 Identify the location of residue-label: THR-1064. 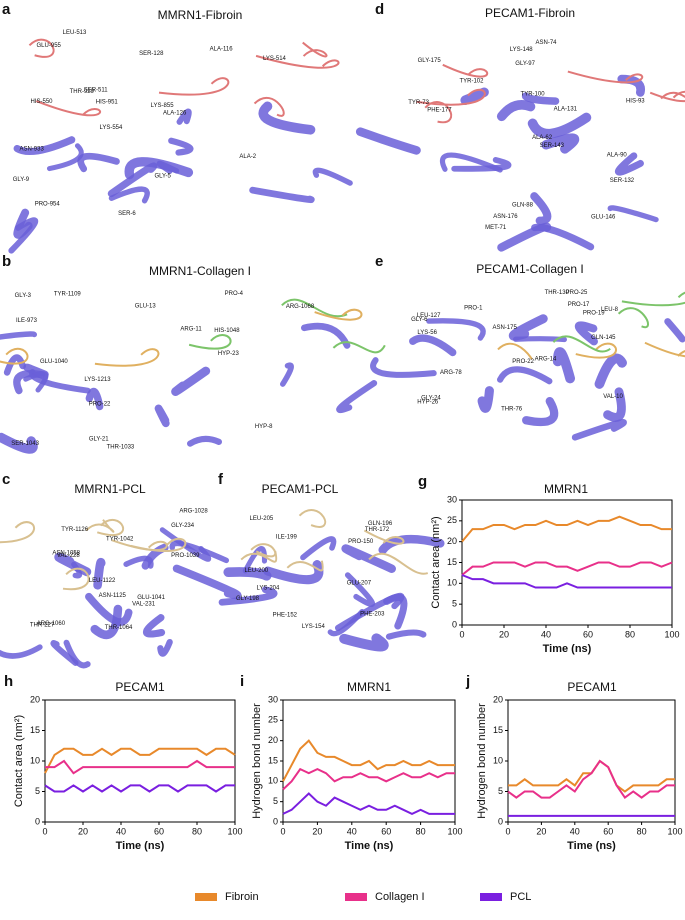
(119, 628).